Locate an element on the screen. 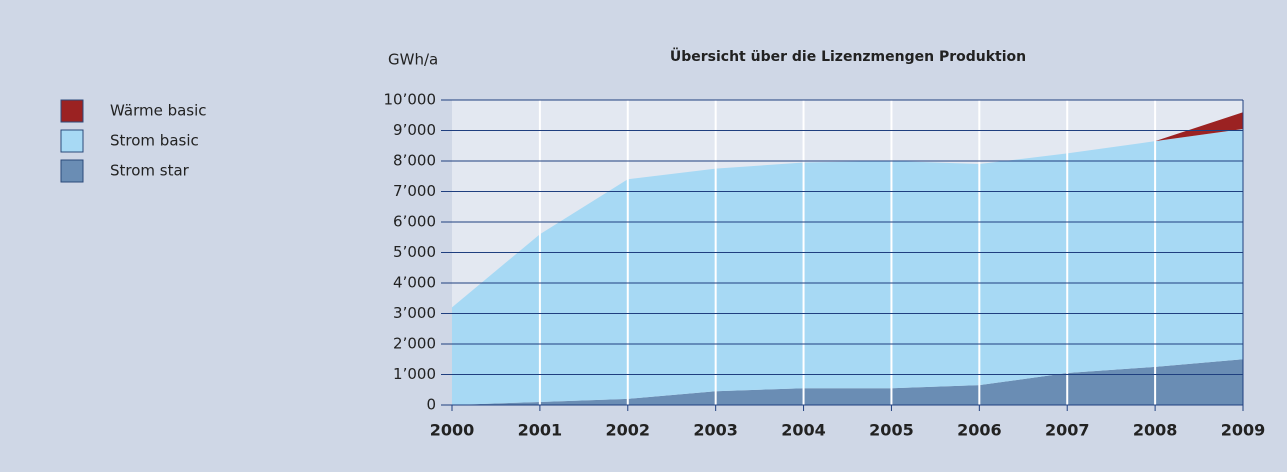  y-tick-label: 9’000 is located at coordinates (414, 130).